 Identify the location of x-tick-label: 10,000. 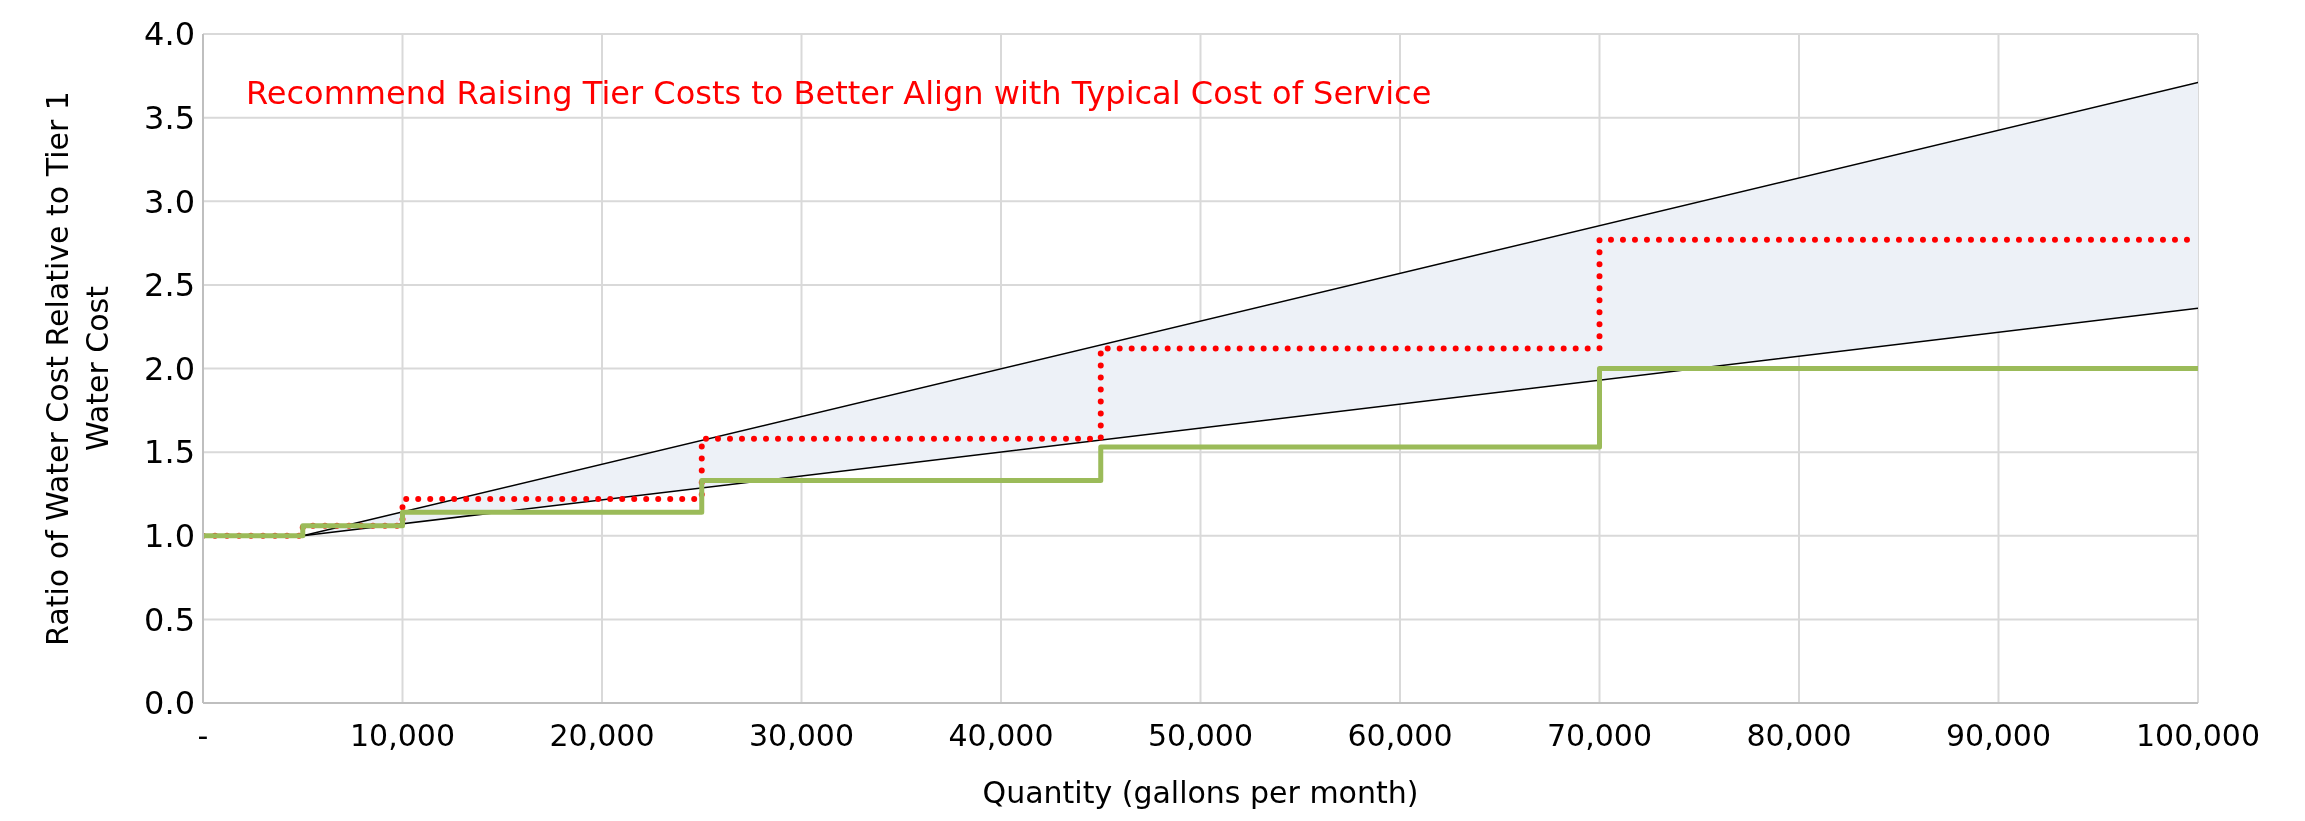
(402, 736).